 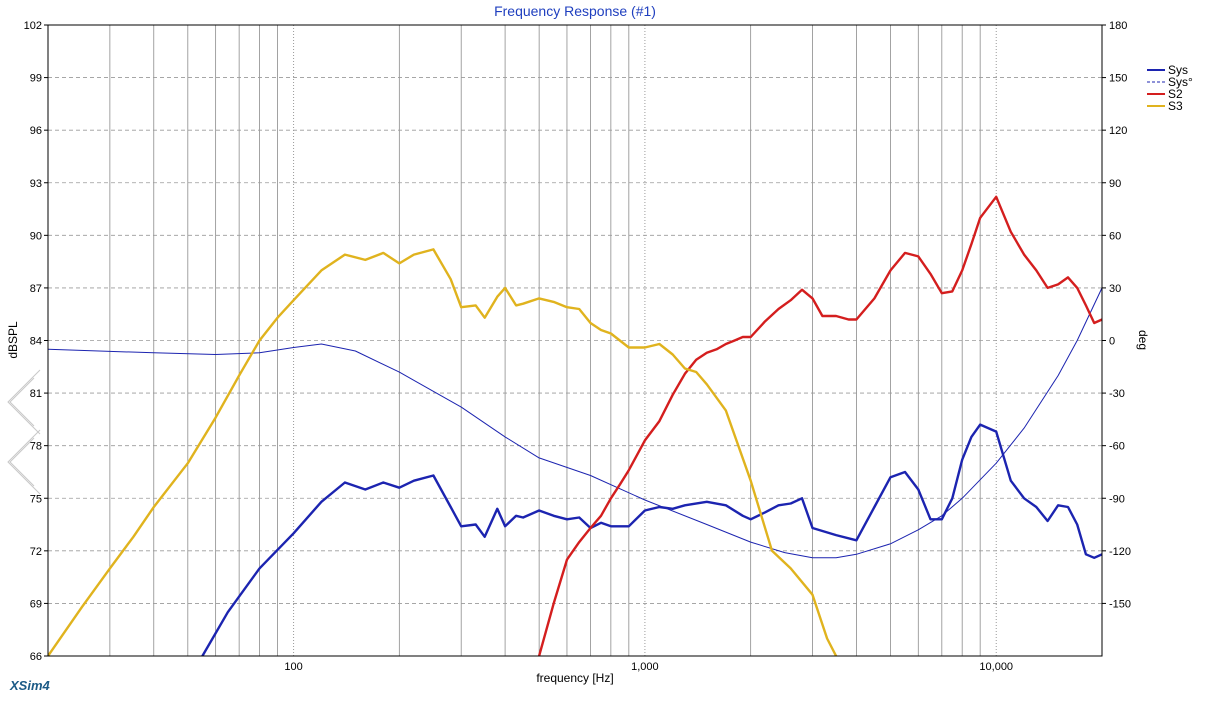 I want to click on y-tick-label: 84, so click(x=36, y=342).